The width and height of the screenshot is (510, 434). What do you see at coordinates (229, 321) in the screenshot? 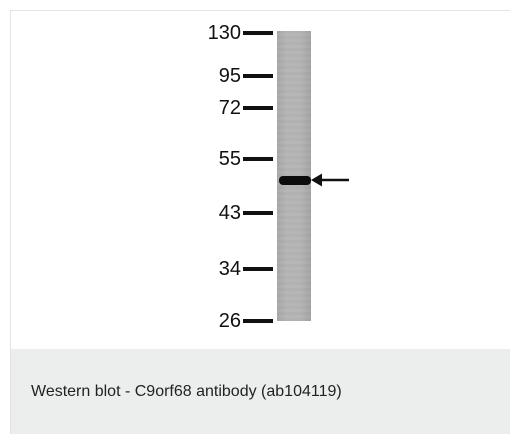
I see `marker-label-26: 26` at bounding box center [229, 321].